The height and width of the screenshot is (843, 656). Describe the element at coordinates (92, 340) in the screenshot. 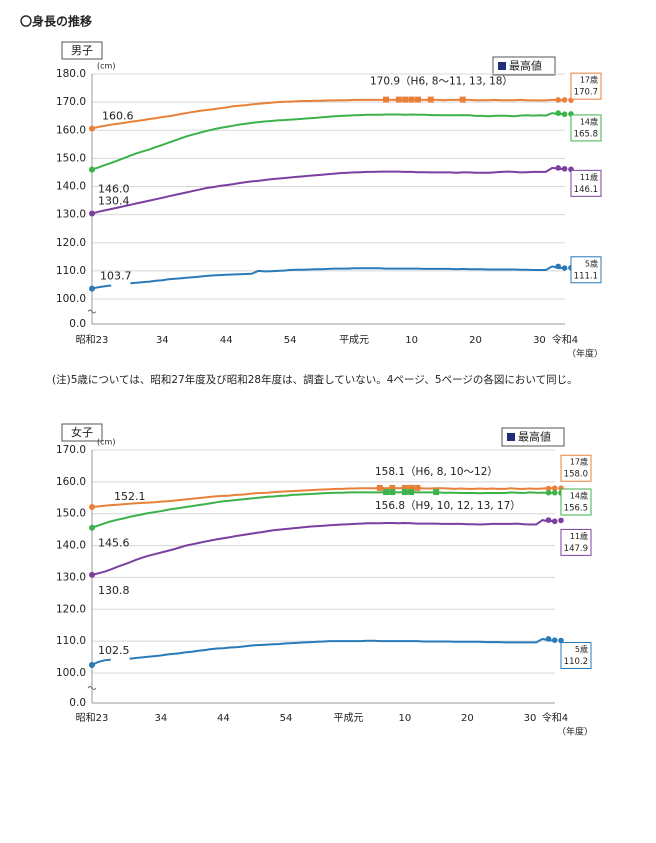

I see `x-tick-label: 昭和23` at that location.